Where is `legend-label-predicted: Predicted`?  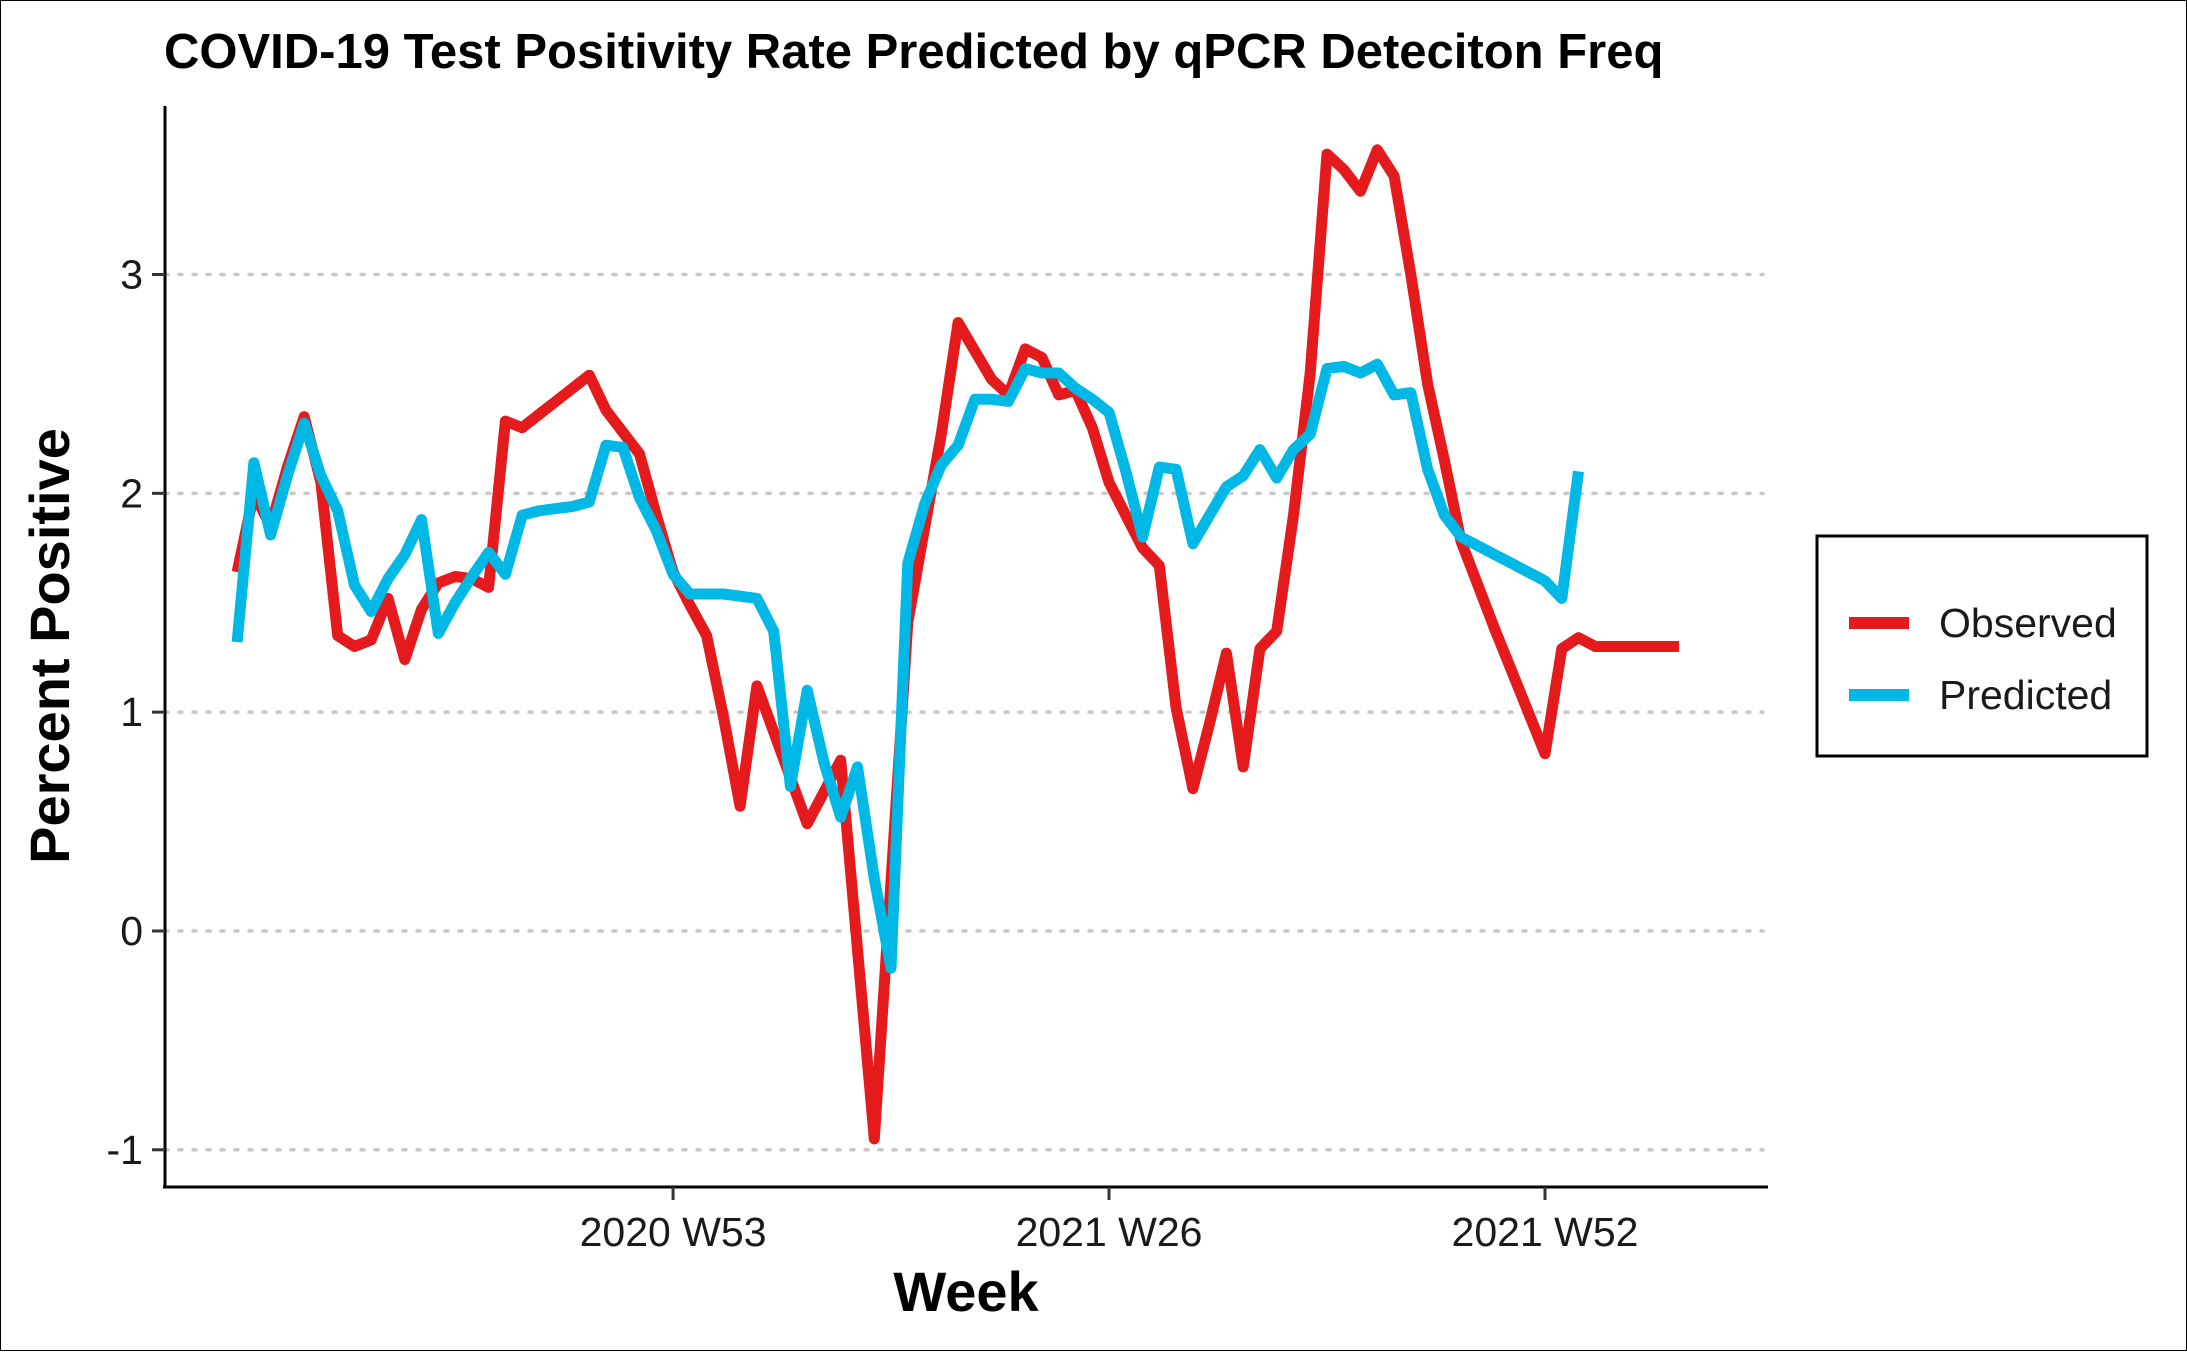
legend-label-predicted: Predicted is located at coordinates (2025, 695).